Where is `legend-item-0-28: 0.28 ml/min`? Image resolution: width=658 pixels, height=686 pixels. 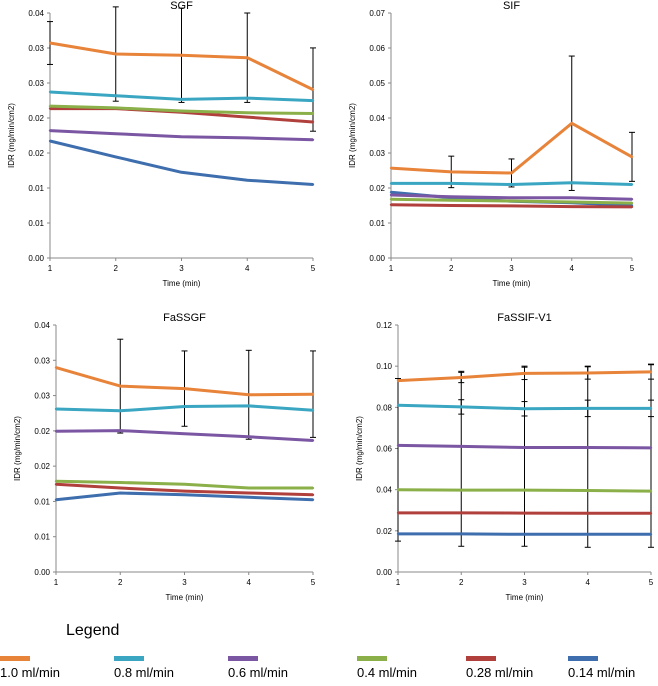 legend-item-0-28: 0.28 ml/min is located at coordinates (521, 667).